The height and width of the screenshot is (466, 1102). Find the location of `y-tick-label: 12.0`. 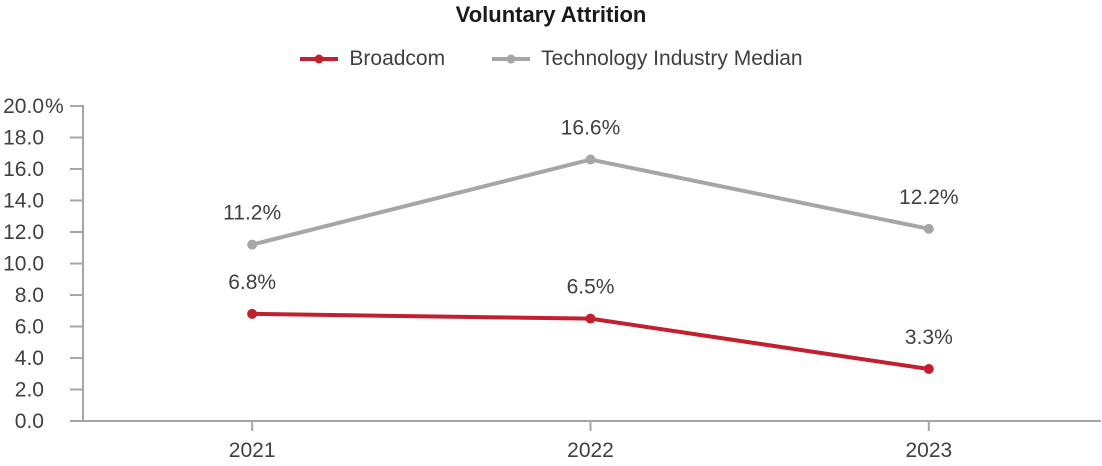

y-tick-label: 12.0 is located at coordinates (23, 232).